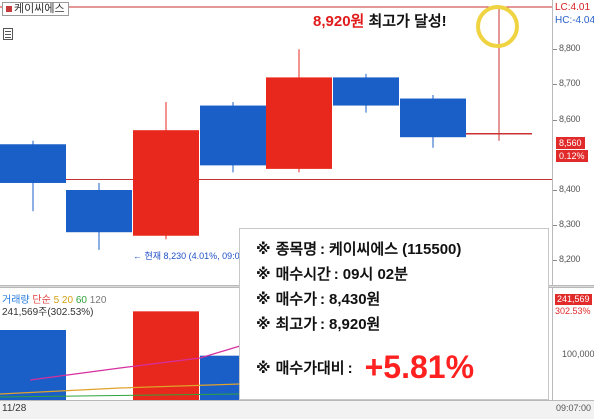 Image resolution: width=594 pixels, height=419 pixels. I want to click on info-value: 8,430원, so click(355, 299).